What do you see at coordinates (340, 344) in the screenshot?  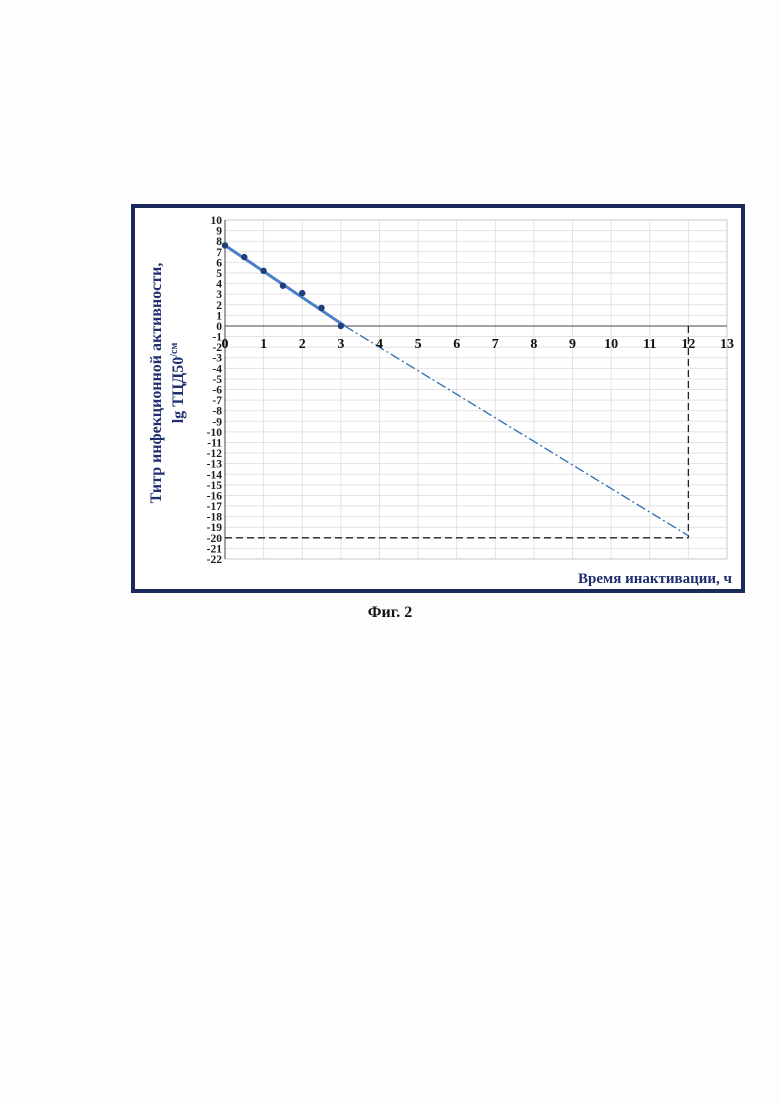 I see `x-tick-label: 3` at bounding box center [340, 344].